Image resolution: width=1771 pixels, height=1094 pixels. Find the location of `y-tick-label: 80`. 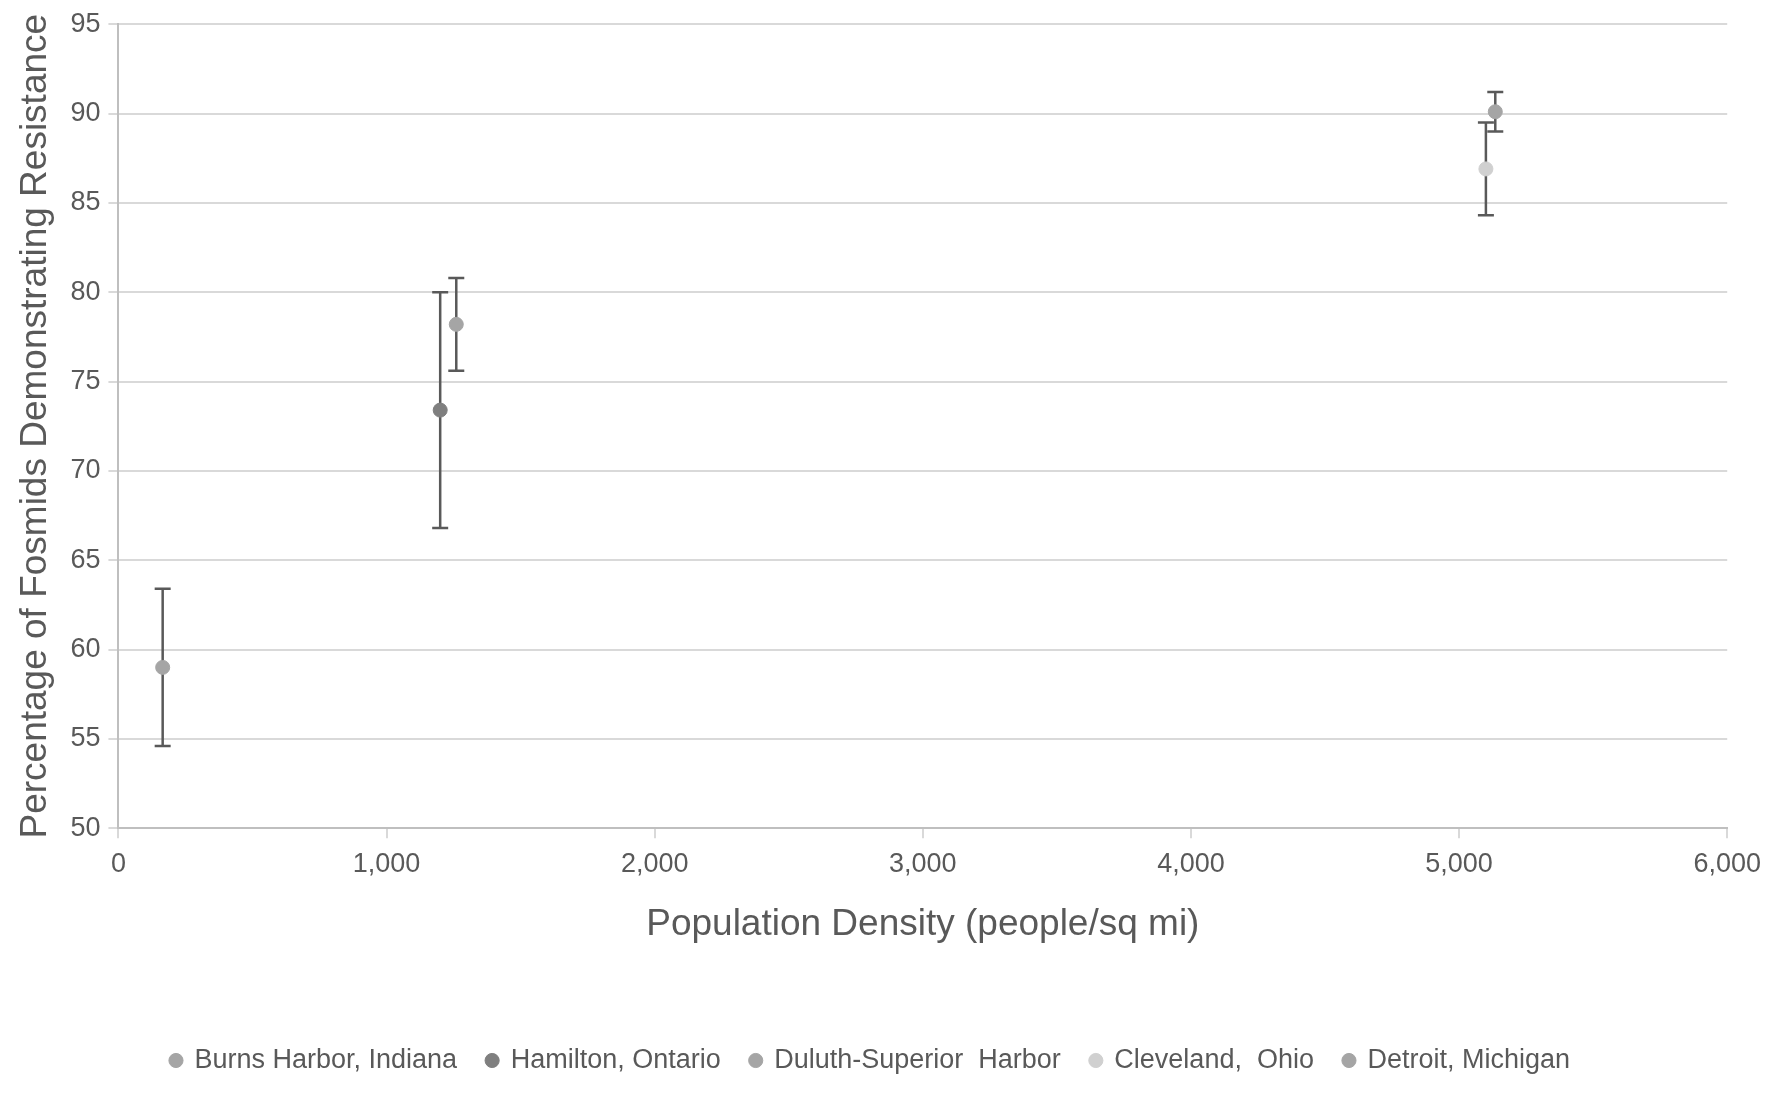

y-tick-label: 80 is located at coordinates (85, 290).